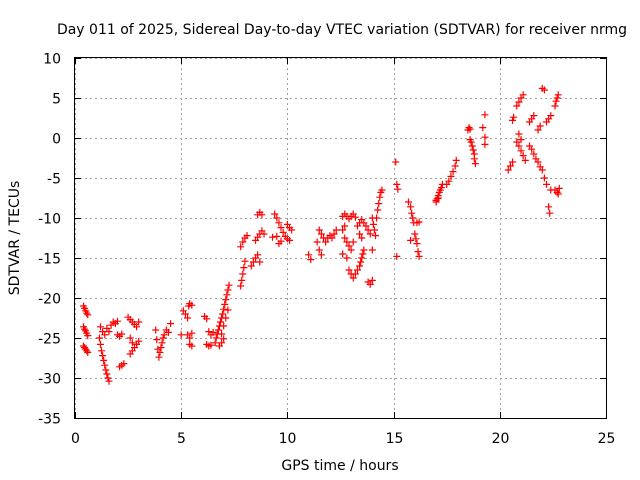 The image size is (640, 480). What do you see at coordinates (75, 439) in the screenshot?
I see `x-tick-label: 0` at bounding box center [75, 439].